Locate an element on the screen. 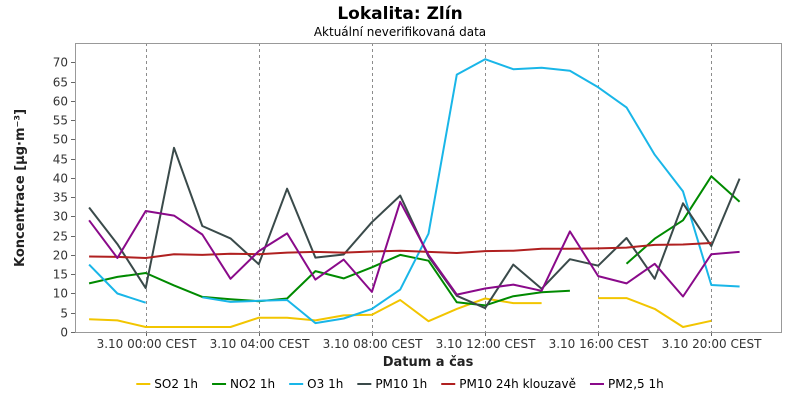 Image resolution: width=800 pixels, height=400 pixels. x-tick-label: 3.10 16:00 CEST is located at coordinates (599, 344).